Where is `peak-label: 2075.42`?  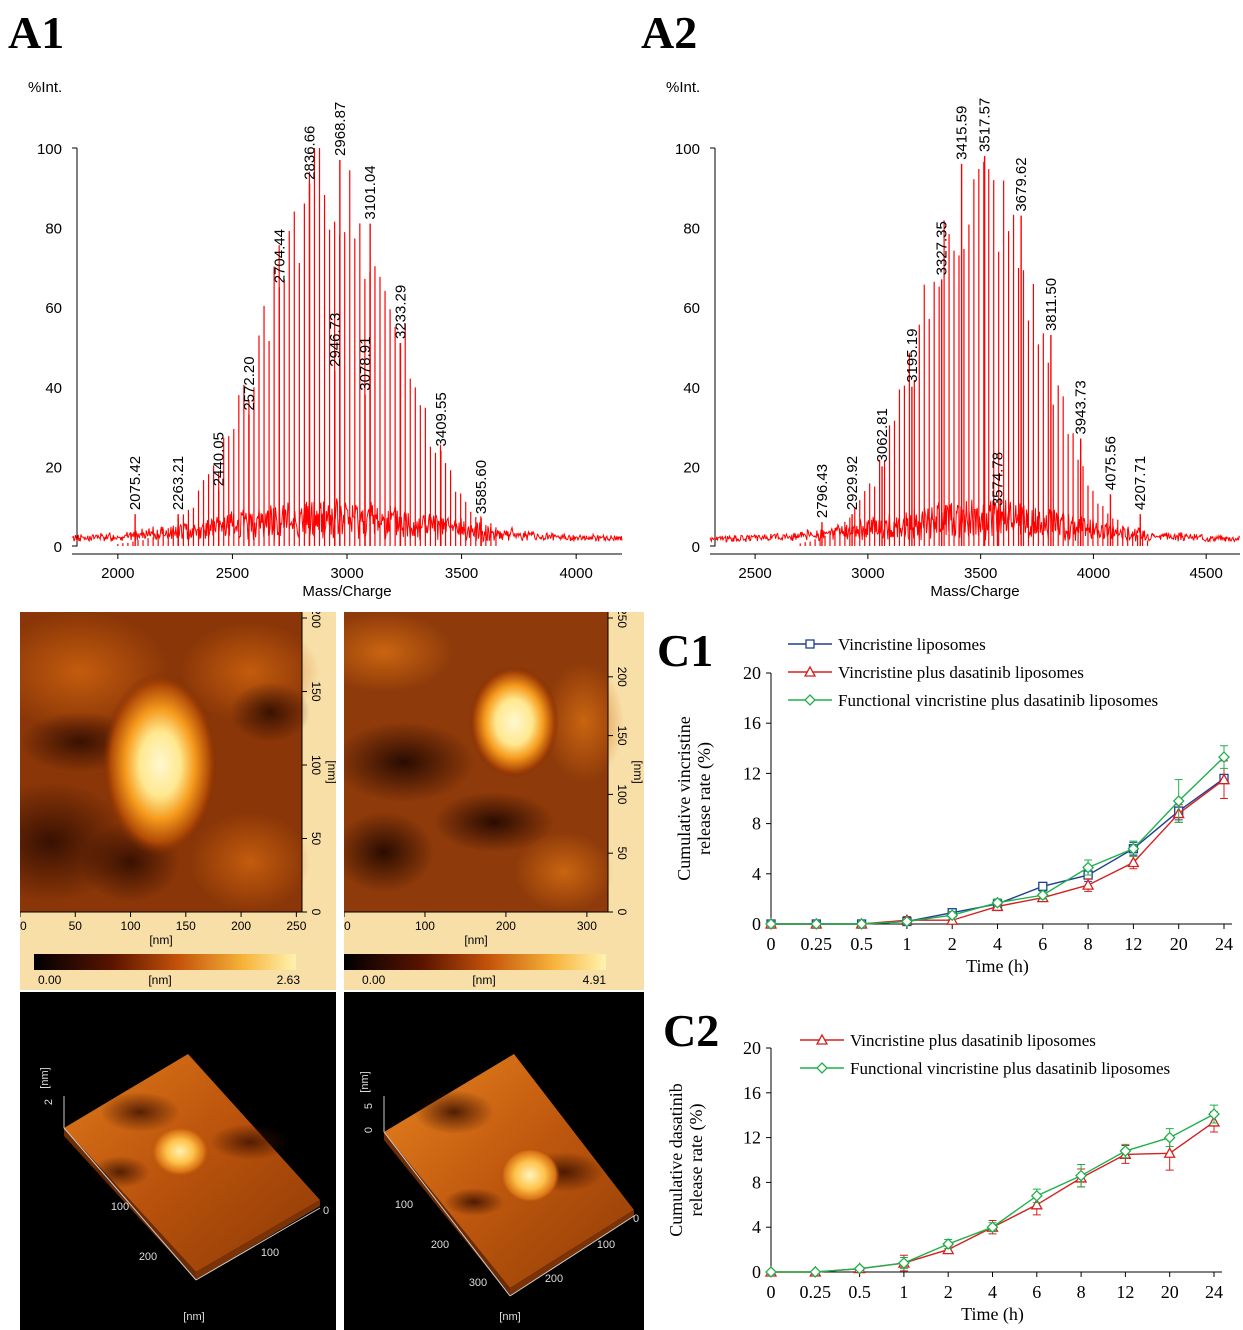 peak-label: 2075.42 is located at coordinates (135, 483).